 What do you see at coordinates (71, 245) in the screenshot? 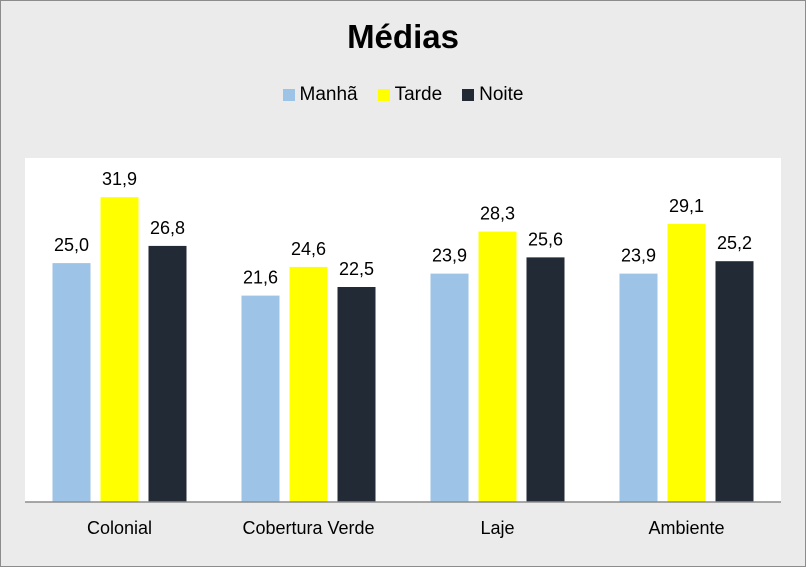
I see `data-label-0-0: 25,0` at bounding box center [71, 245].